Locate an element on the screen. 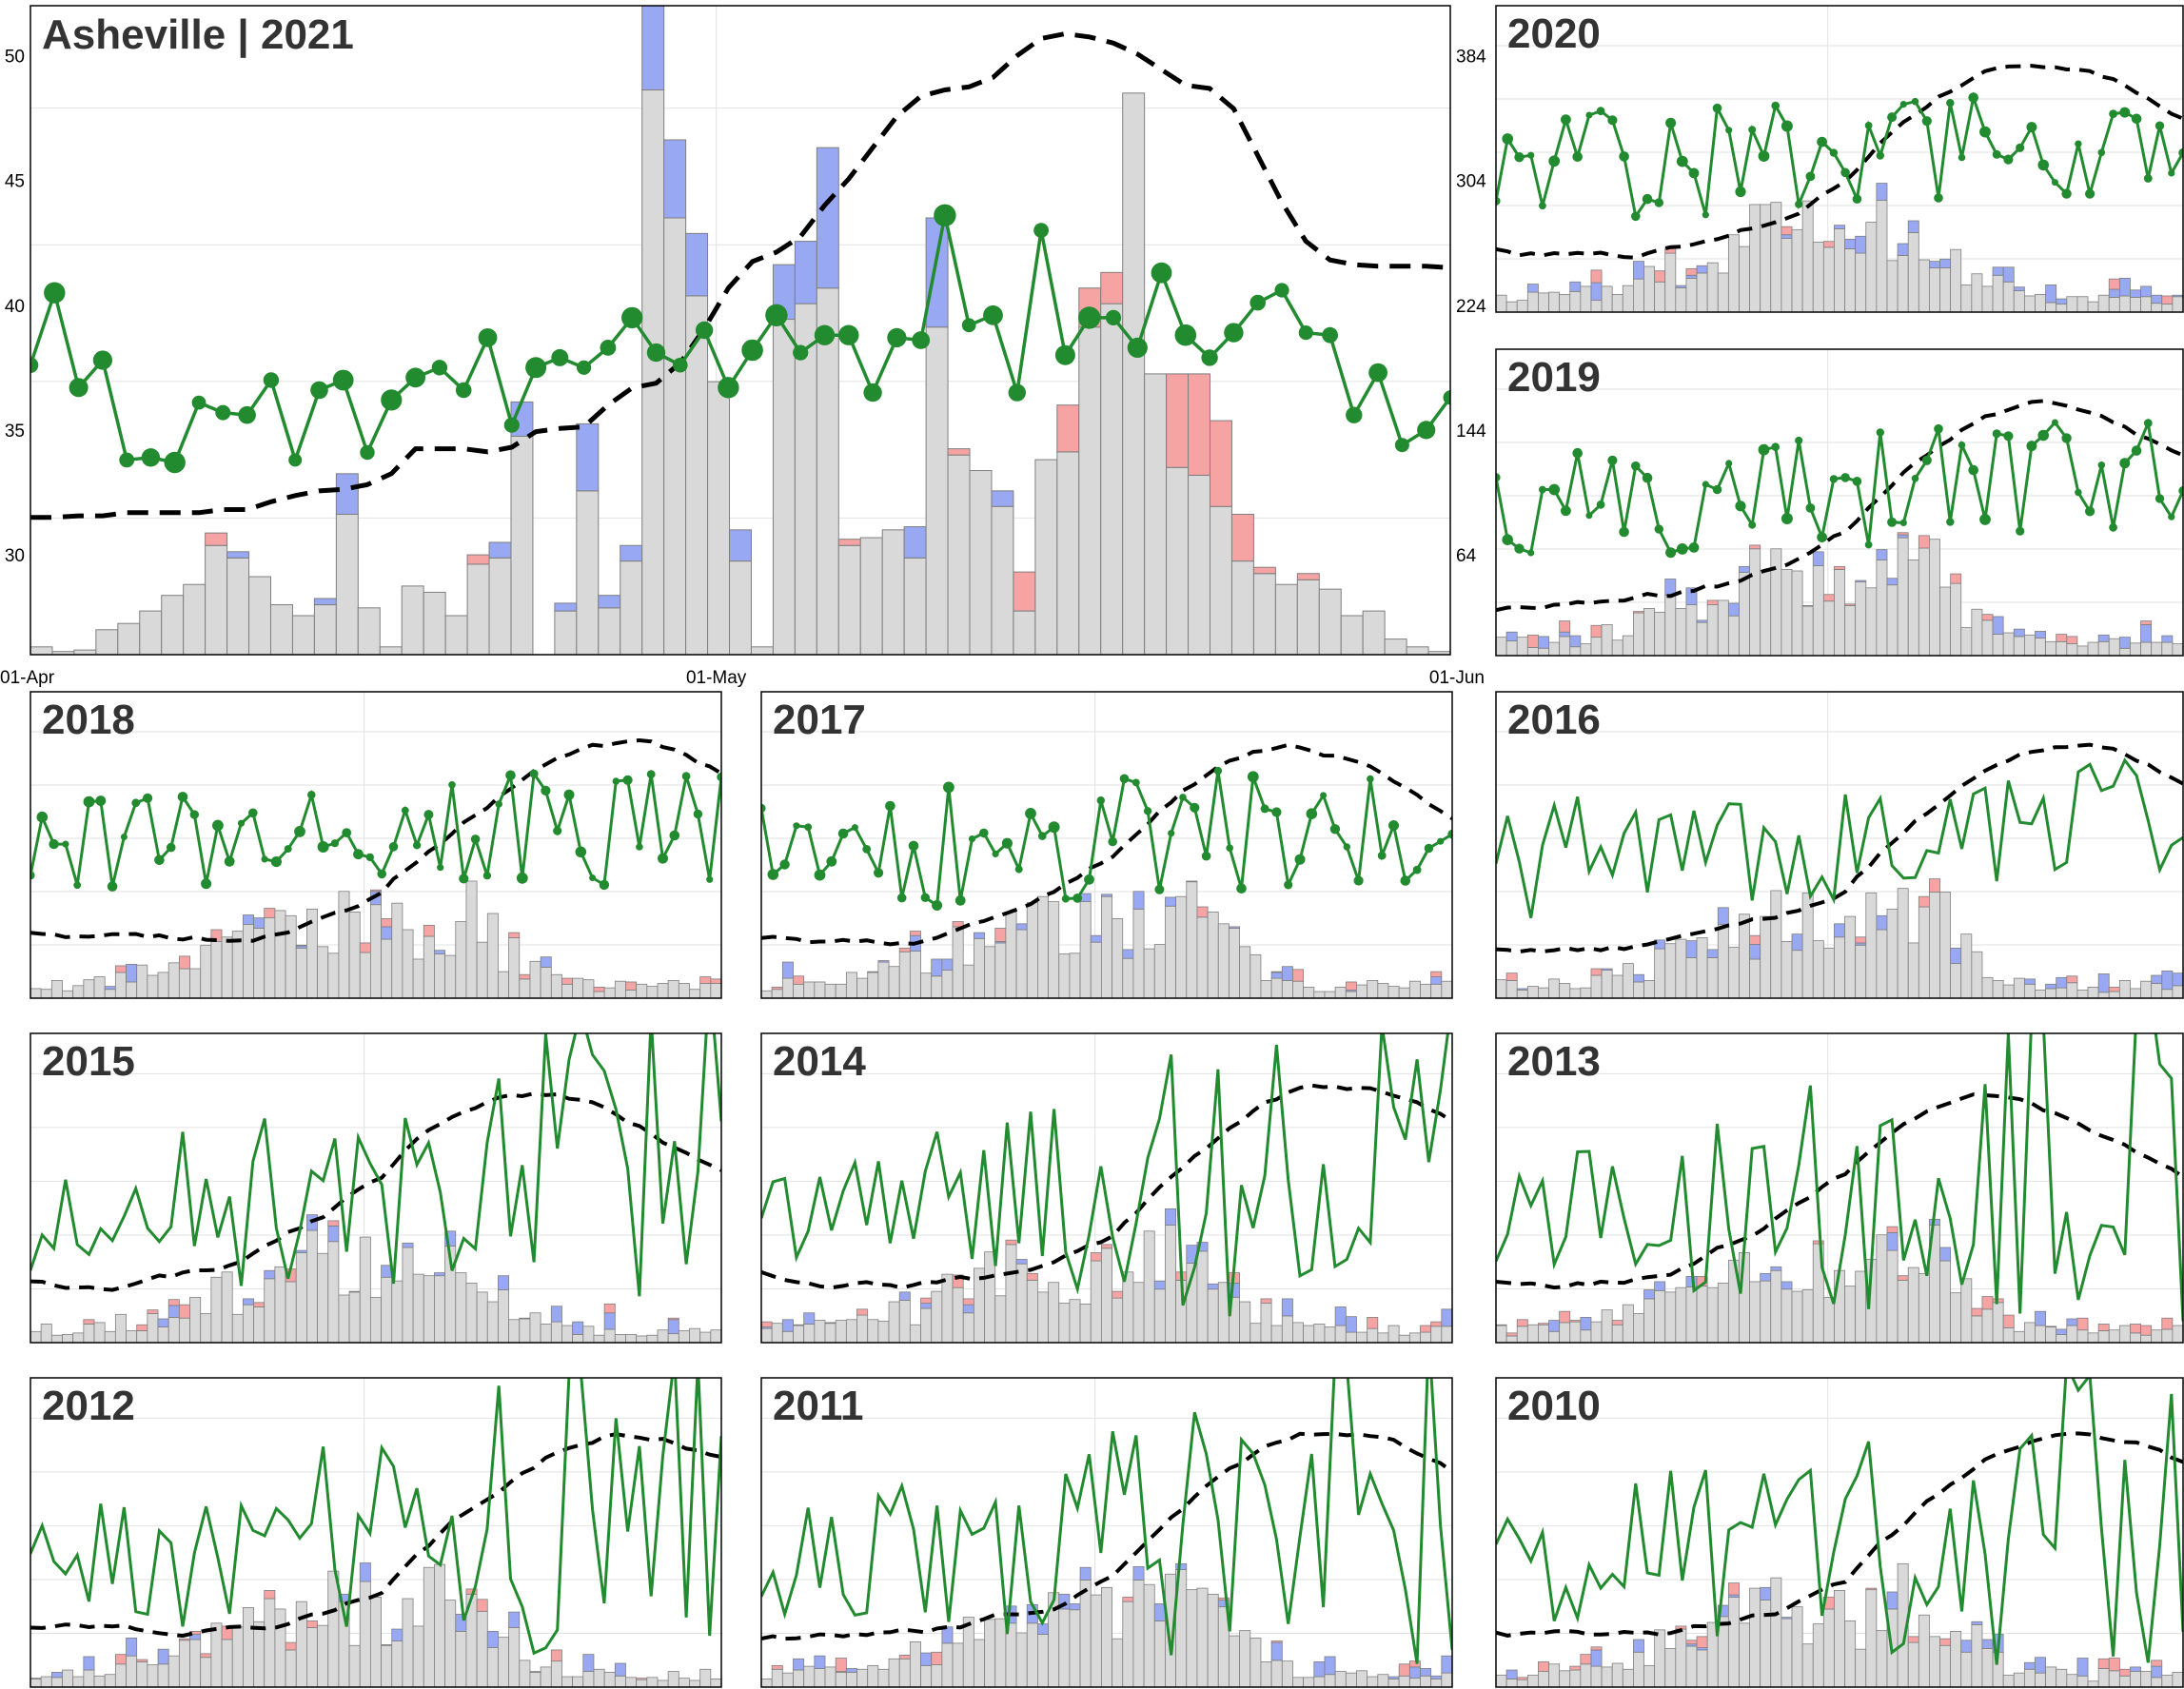  bars is located at coordinates (1839, 1280).